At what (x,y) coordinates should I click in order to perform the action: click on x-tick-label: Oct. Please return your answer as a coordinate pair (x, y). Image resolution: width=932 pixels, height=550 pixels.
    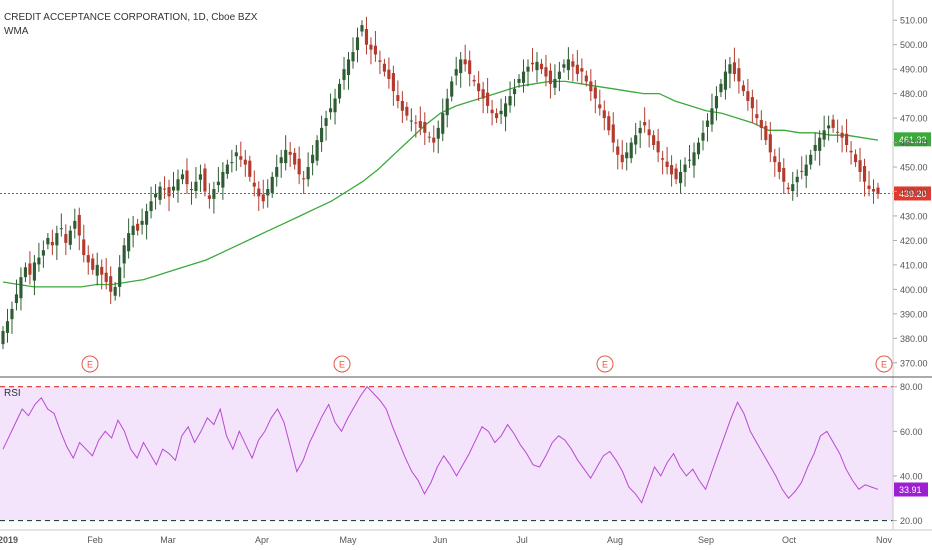
    Looking at the image, I should click on (789, 540).